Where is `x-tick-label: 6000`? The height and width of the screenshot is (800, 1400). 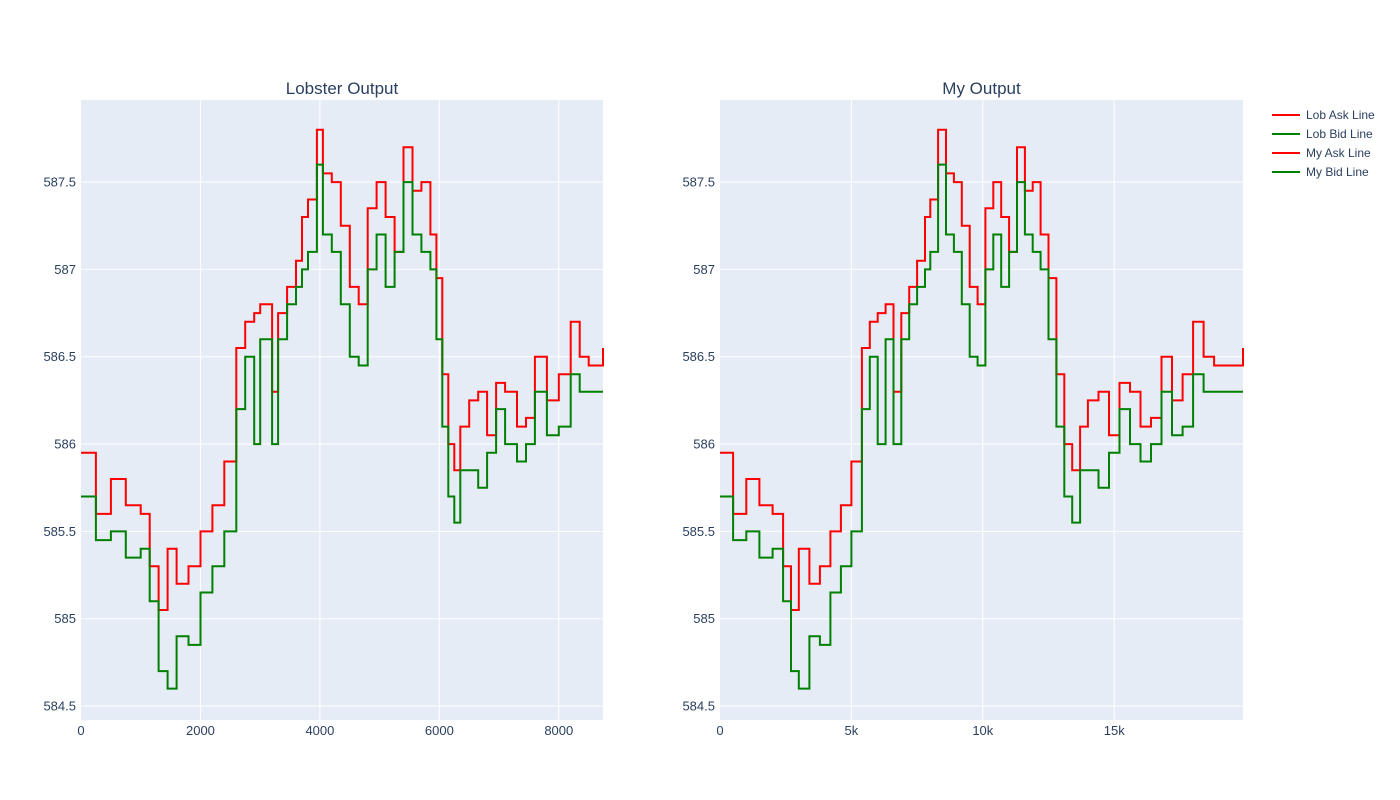
x-tick-label: 6000 is located at coordinates (439, 730).